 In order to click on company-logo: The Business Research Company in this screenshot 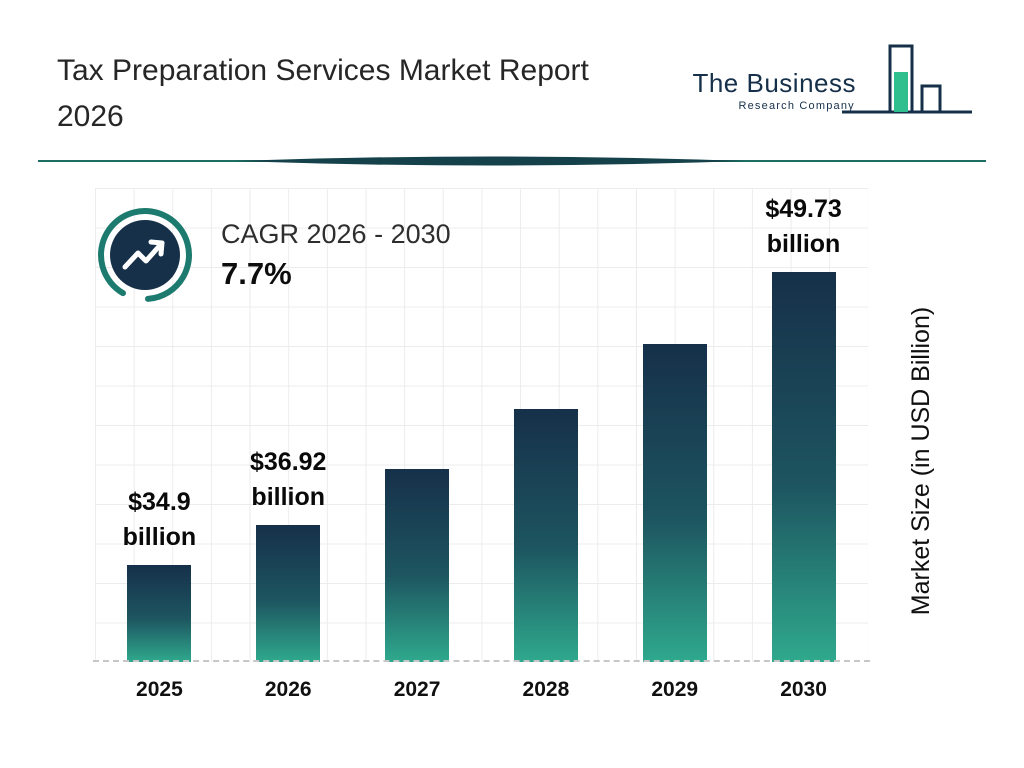, I will do `click(832, 84)`.